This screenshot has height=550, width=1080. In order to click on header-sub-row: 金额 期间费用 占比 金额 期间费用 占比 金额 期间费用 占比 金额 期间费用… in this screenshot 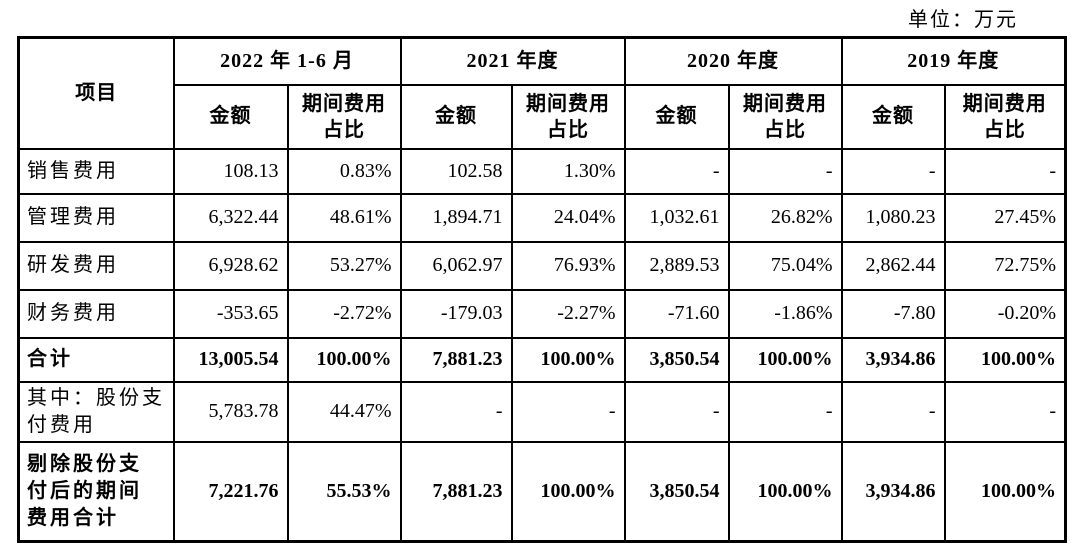, I will do `click(543, 116)`.